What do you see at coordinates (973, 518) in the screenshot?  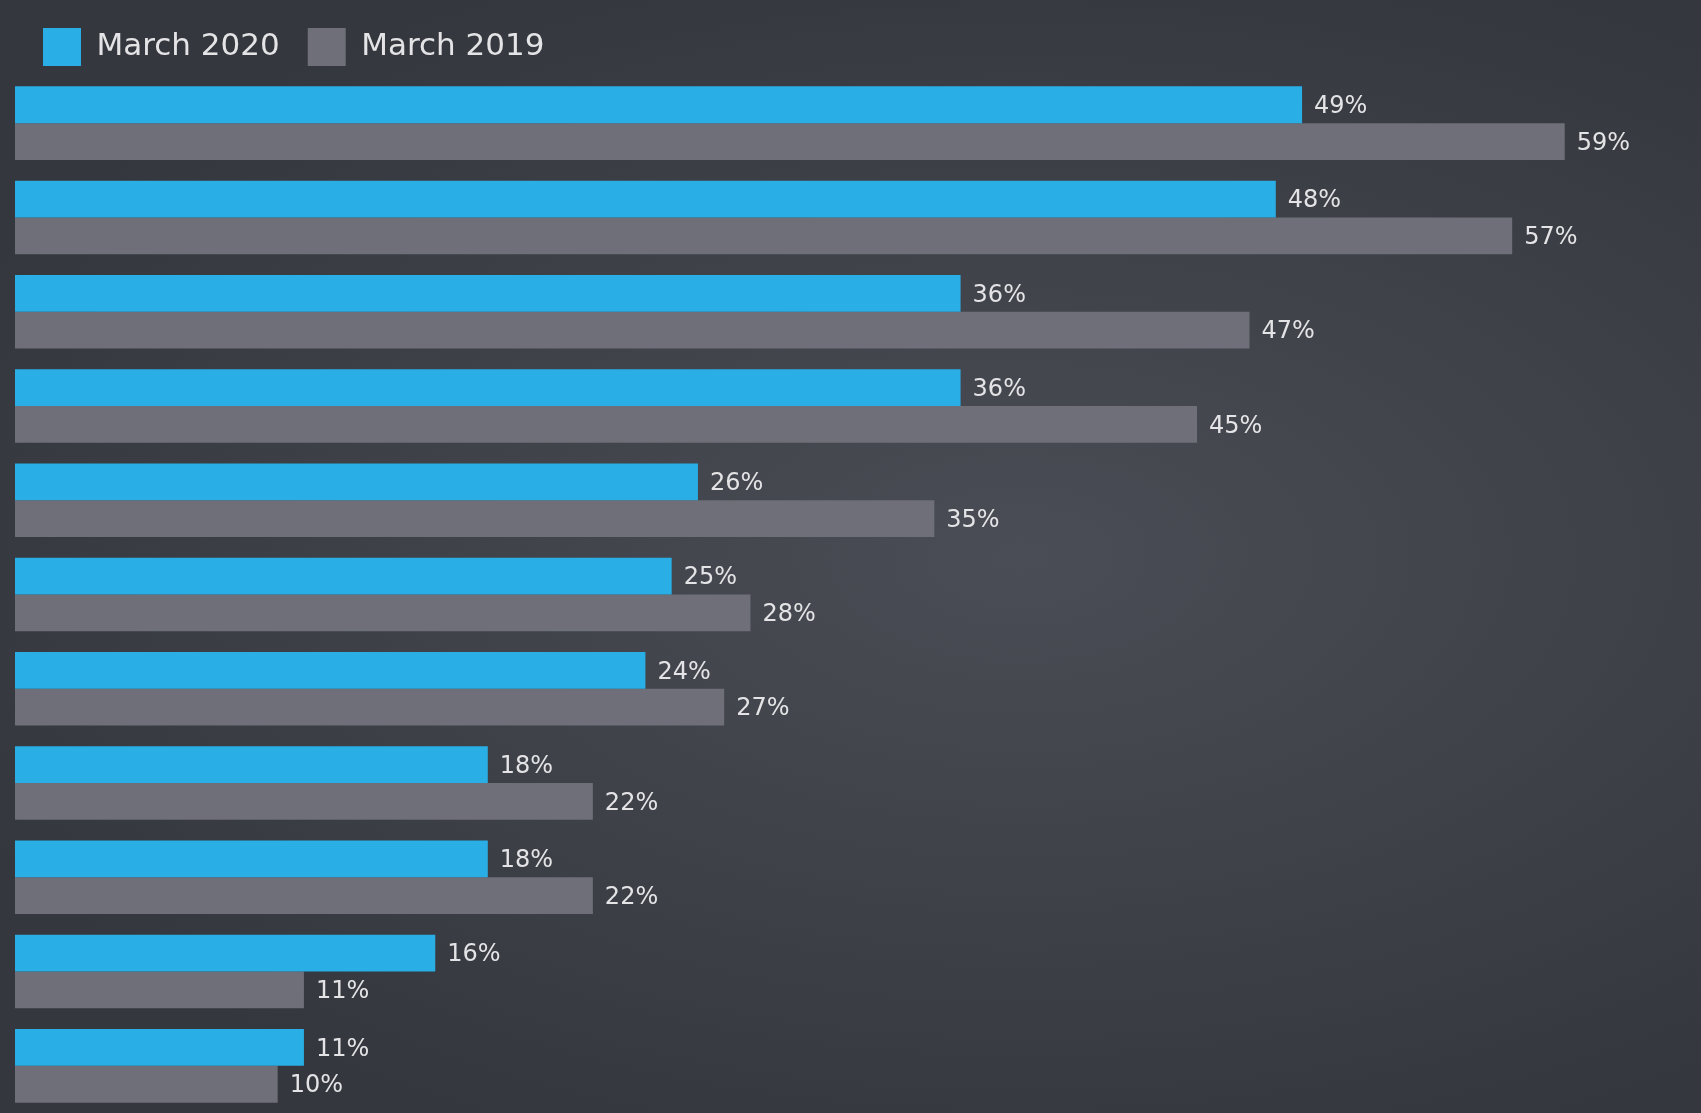 I see `data-label: 35%` at bounding box center [973, 518].